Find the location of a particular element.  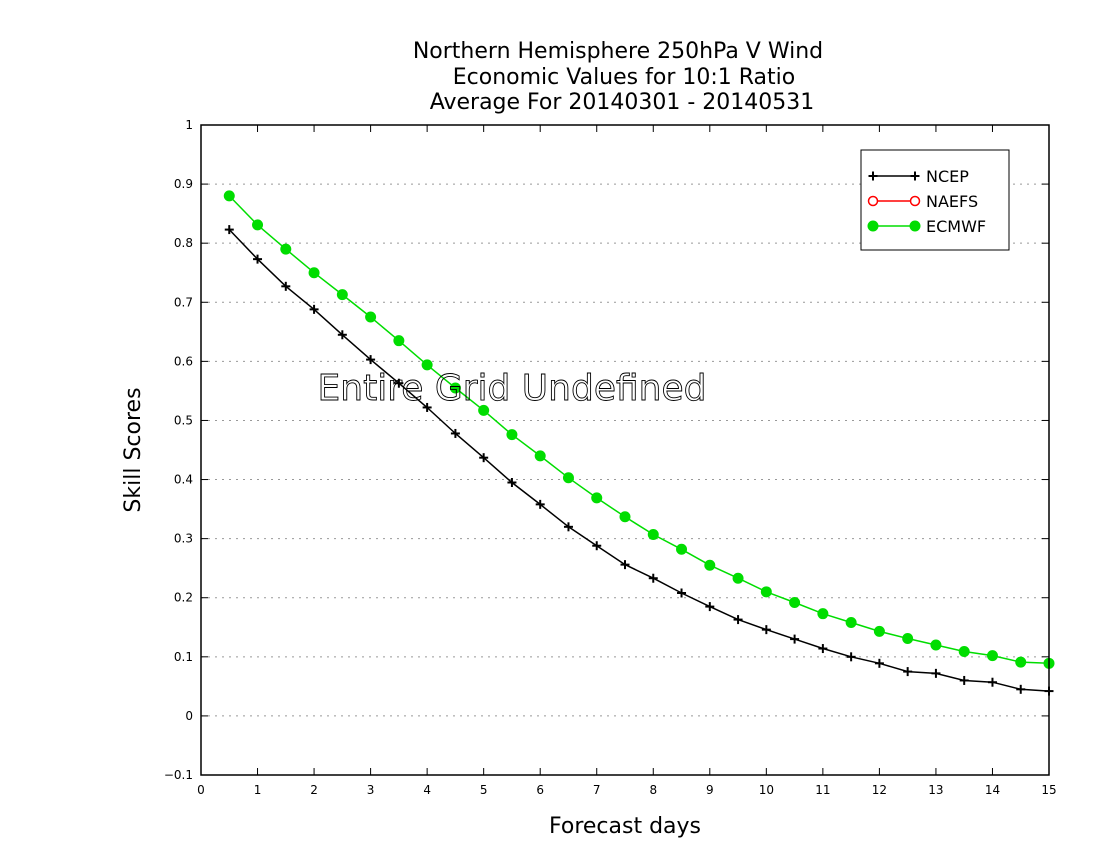

legend-label: NAEFS is located at coordinates (952, 201).